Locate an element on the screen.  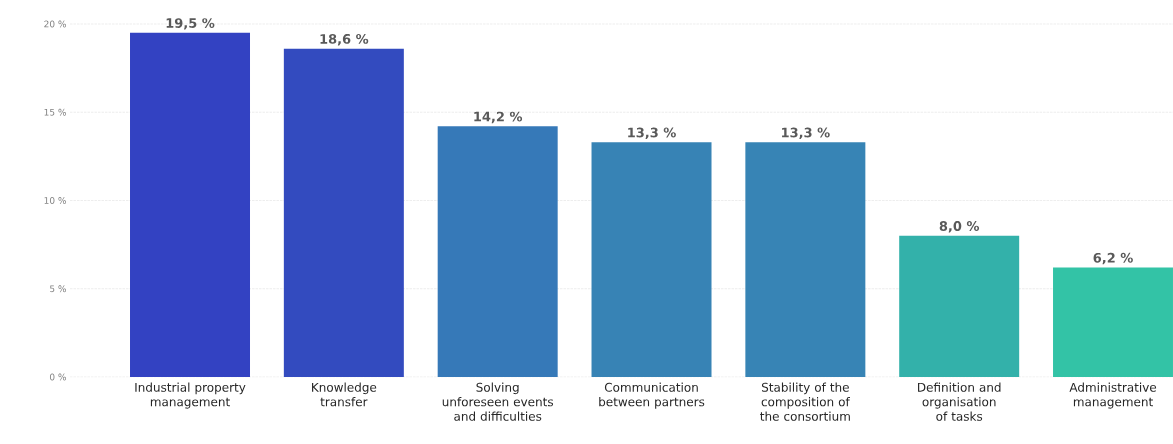
x-tick-label: Industrial property management is located at coordinates (190, 395).